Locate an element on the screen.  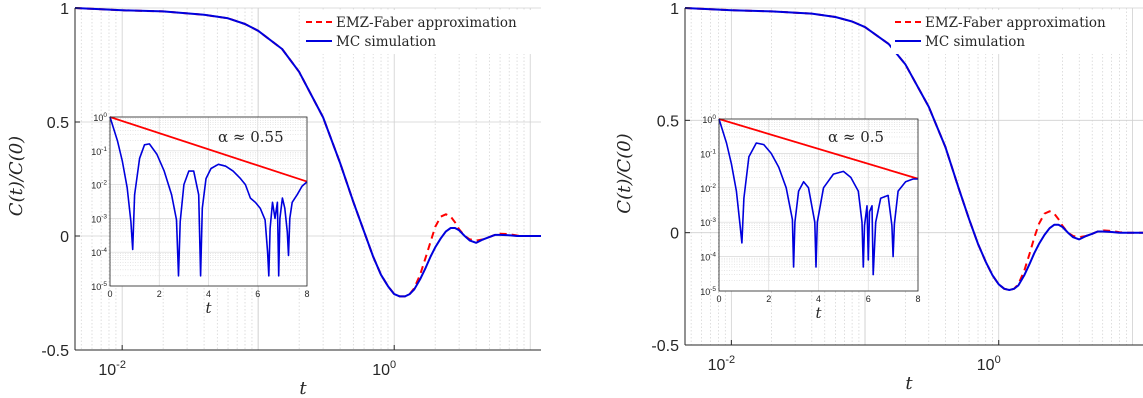
inset-annotation: α ≈ 0.5 is located at coordinates (856, 137).